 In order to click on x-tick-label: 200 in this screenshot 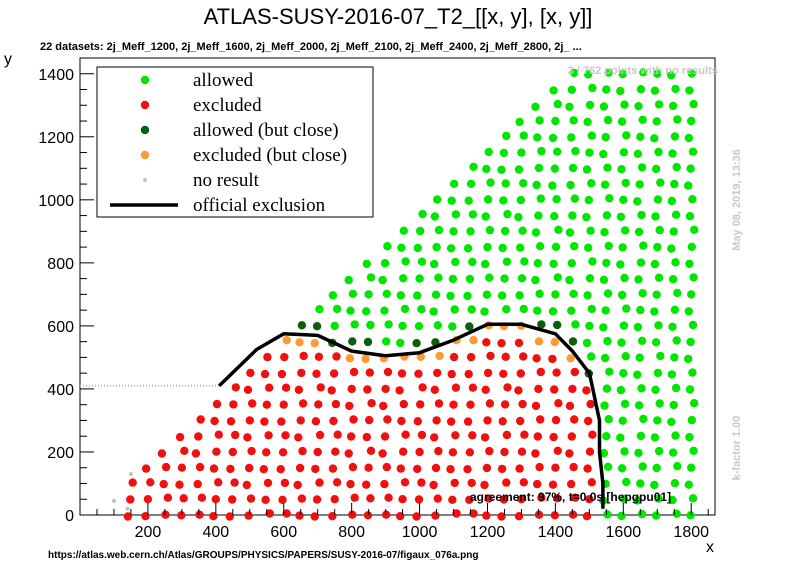, I will do `click(148, 532)`.